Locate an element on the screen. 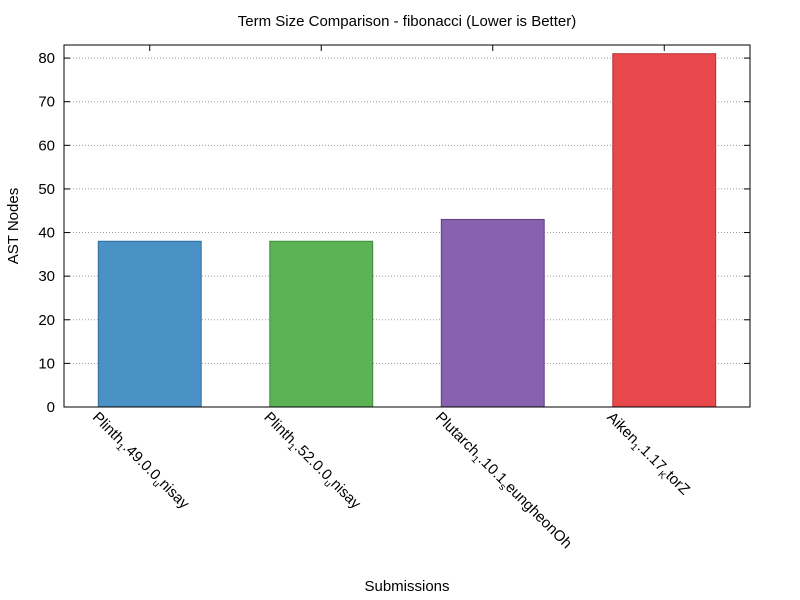 The height and width of the screenshot is (600, 800). y-axis-label: AST Nodes is located at coordinates (13, 226).